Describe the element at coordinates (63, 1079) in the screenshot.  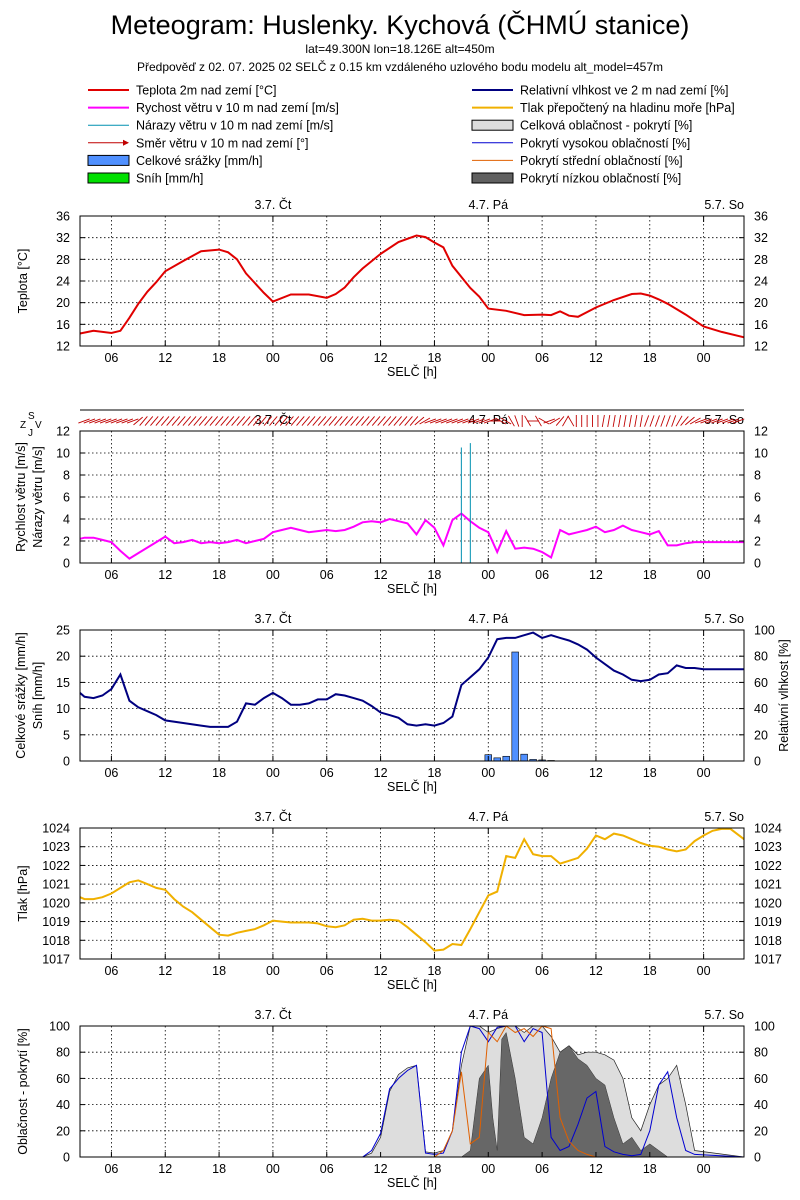
I see `y-tick-label: 60` at that location.